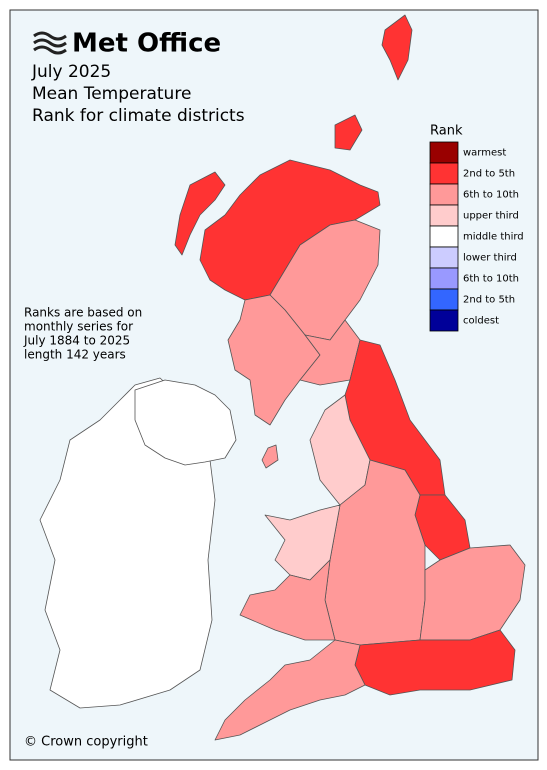  What do you see at coordinates (185, 422) in the screenshot?
I see `northern-ireland` at bounding box center [185, 422].